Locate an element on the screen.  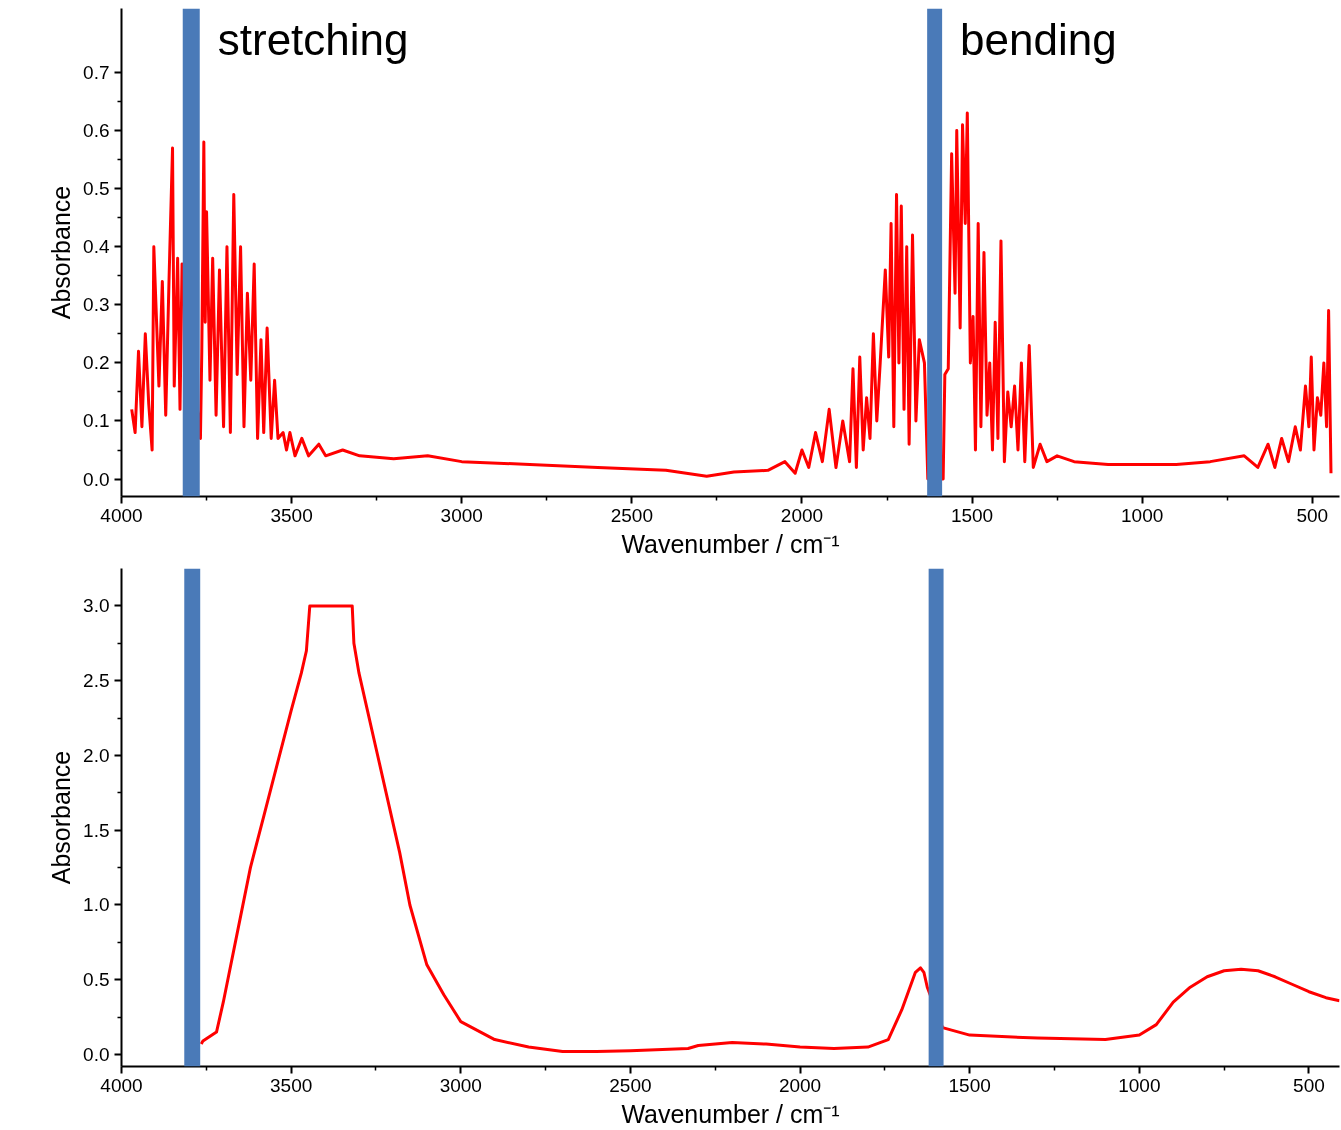
y-tick-label: 0.1 is located at coordinates (96, 421).